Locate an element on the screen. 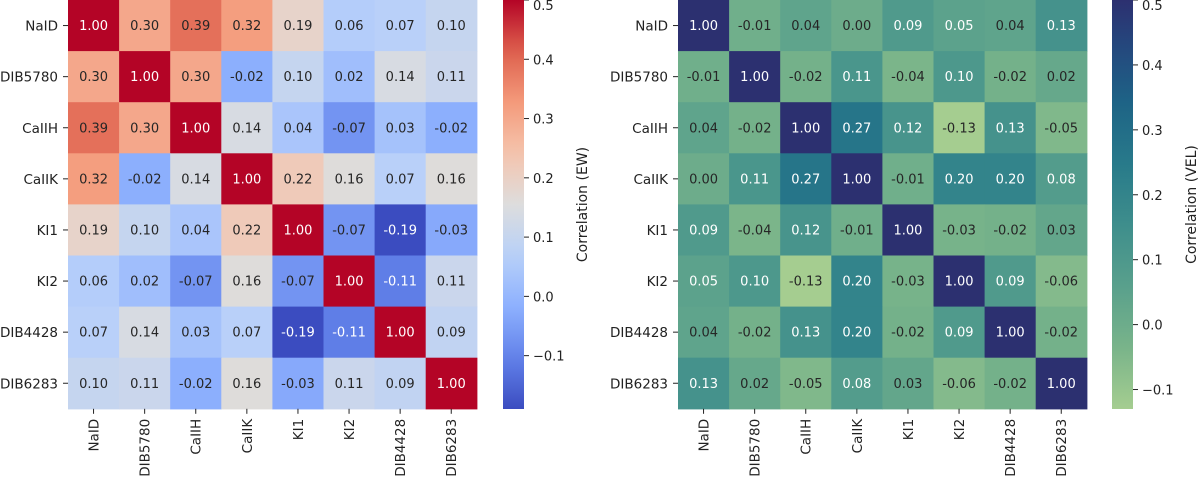 This screenshot has width=1200, height=481. vel-cell-r4-c0 is located at coordinates (704, 230).